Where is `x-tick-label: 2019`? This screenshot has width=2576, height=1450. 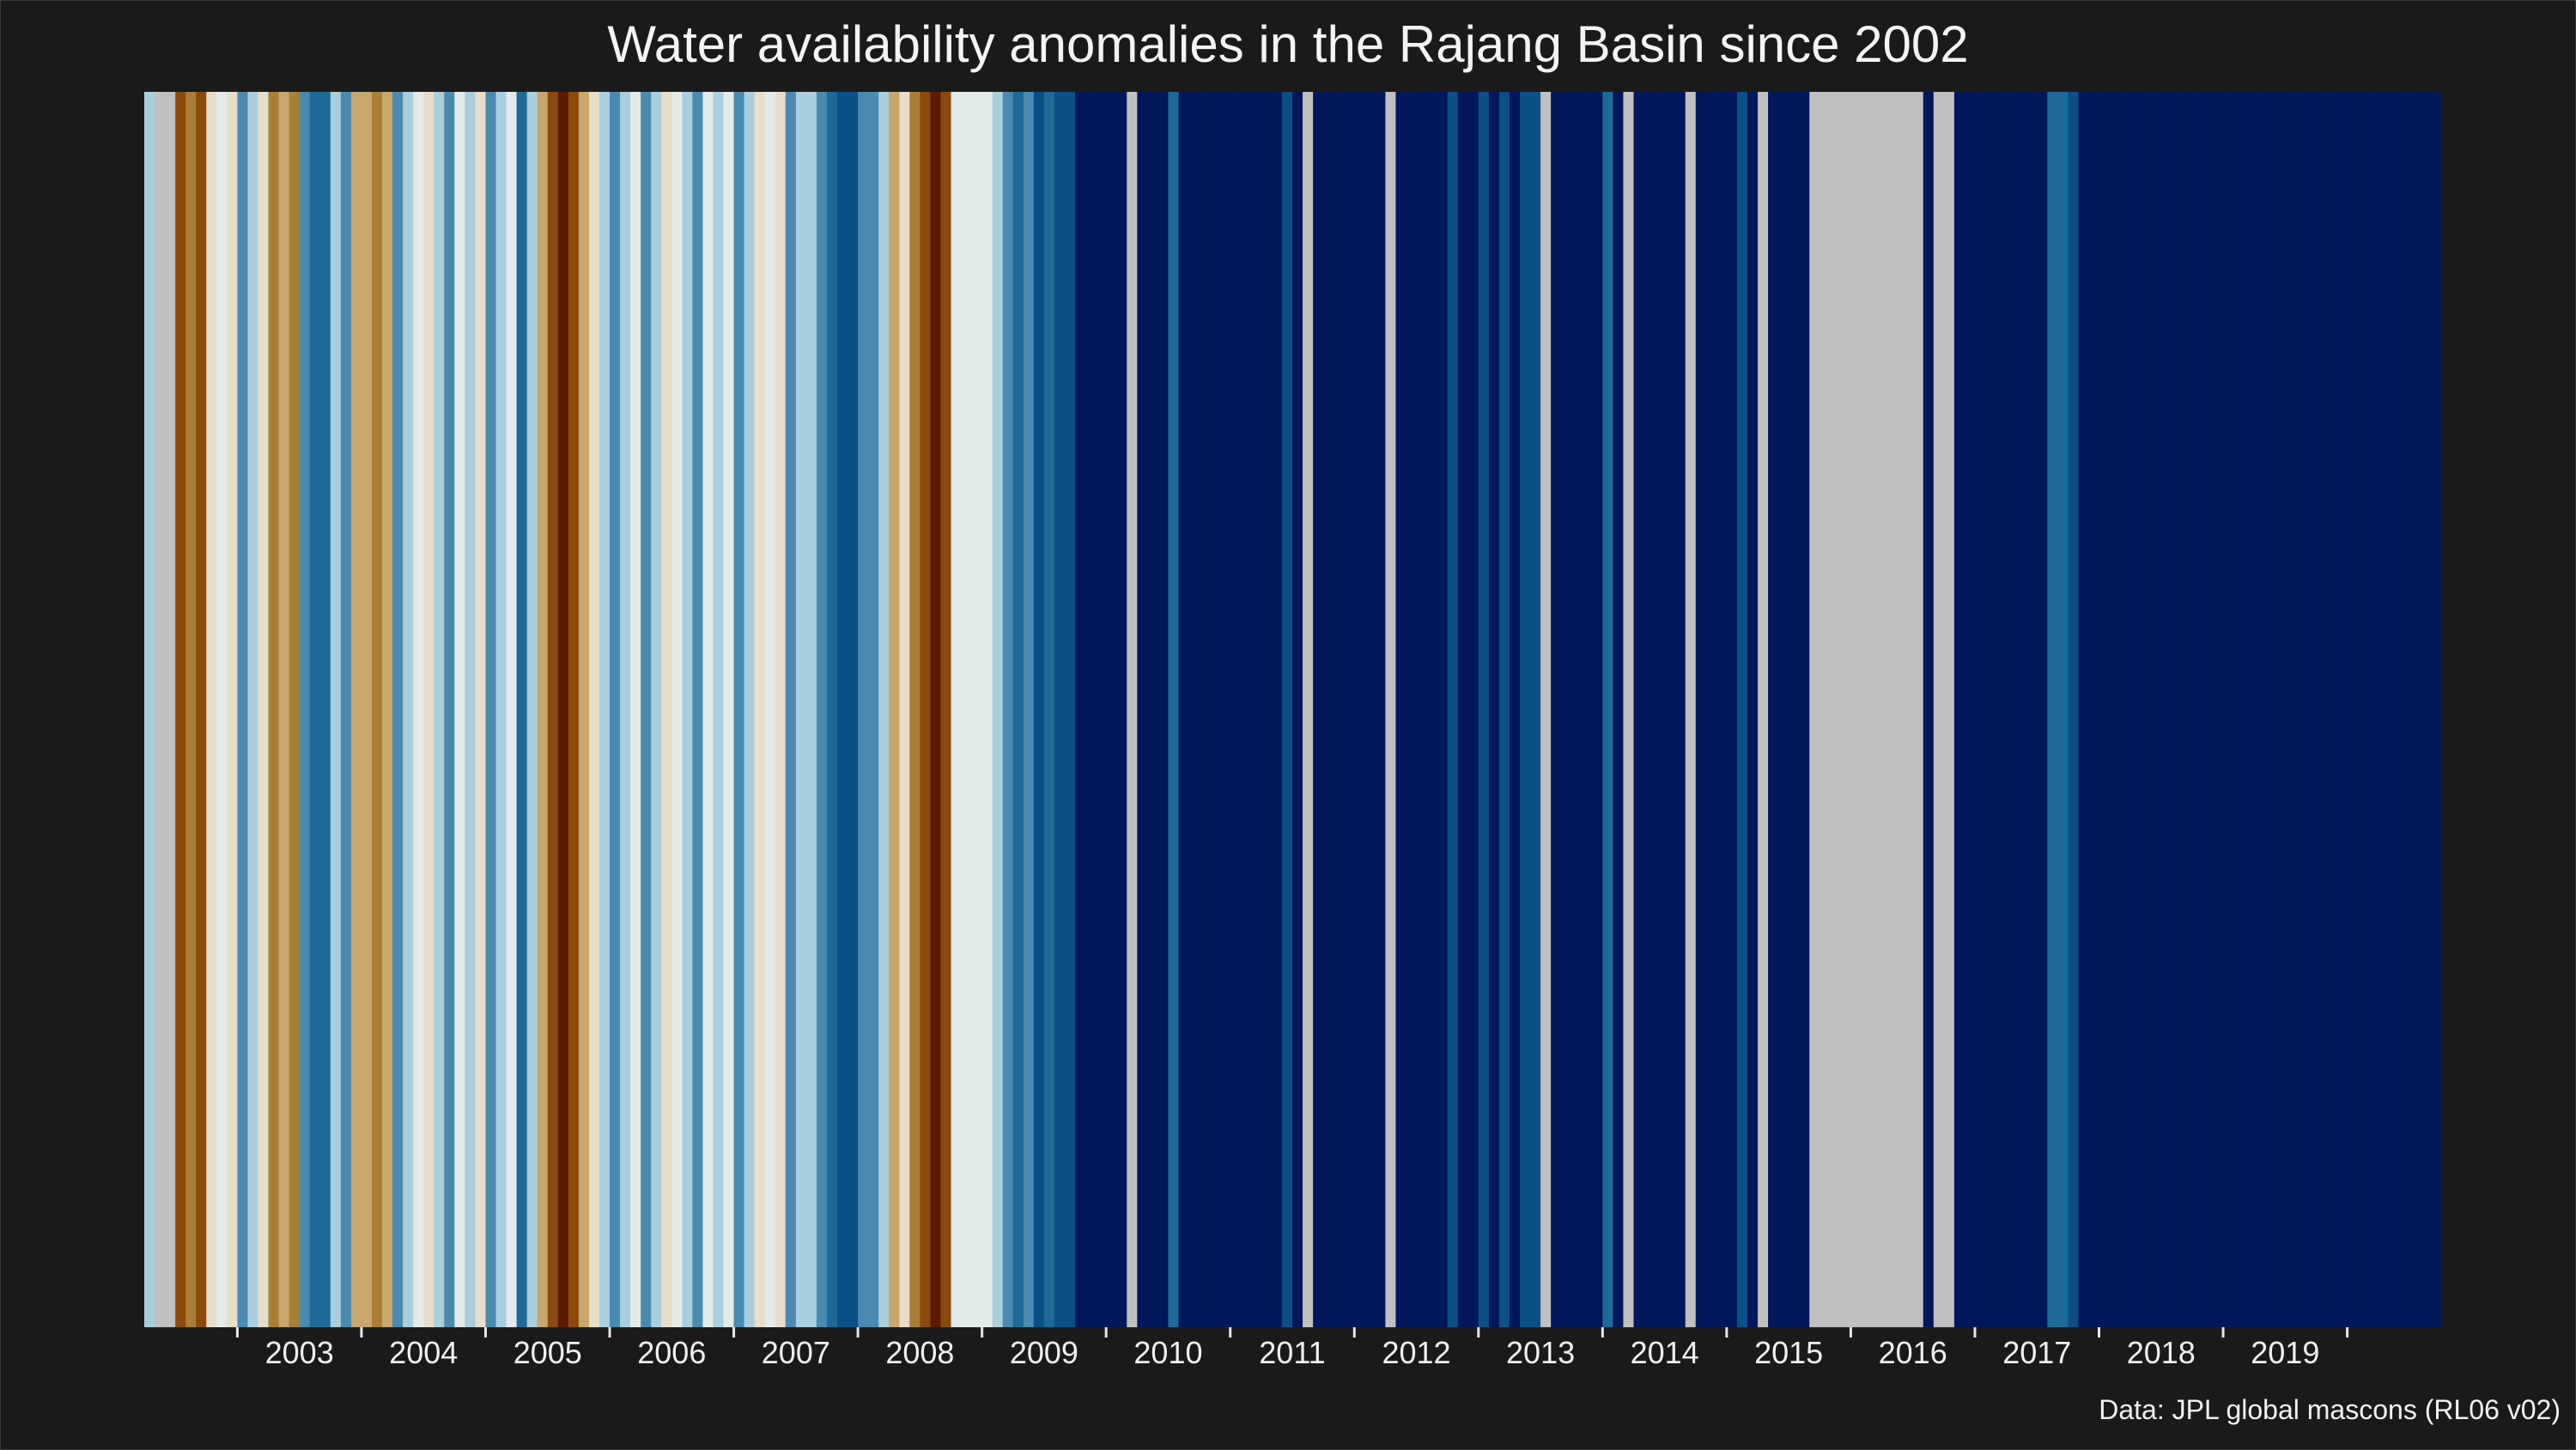
x-tick-label: 2019 is located at coordinates (2285, 1352).